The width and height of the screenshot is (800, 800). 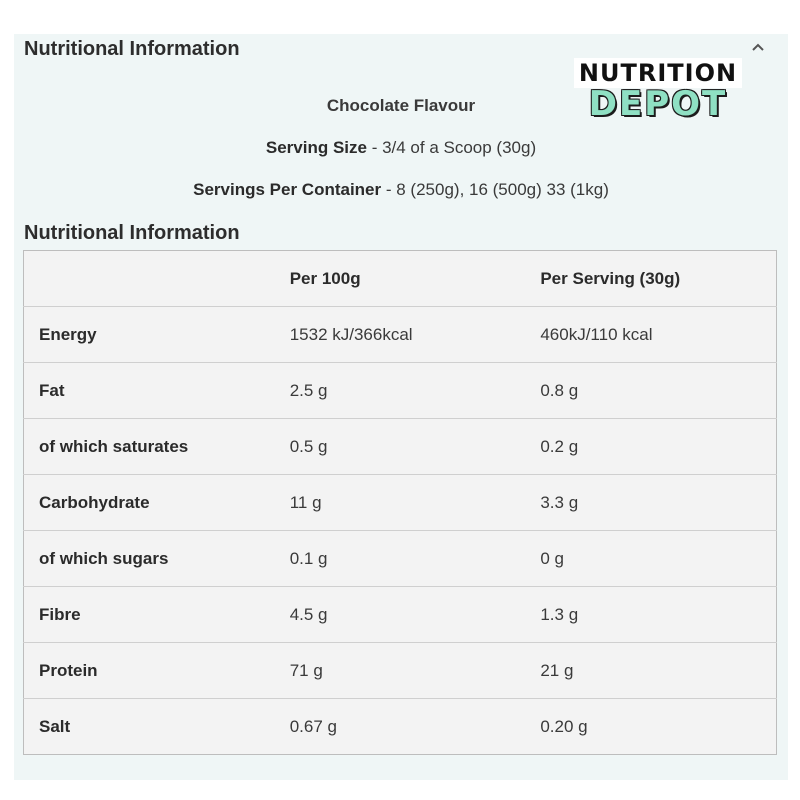 What do you see at coordinates (148, 278) in the screenshot?
I see `column-header-nutrient` at bounding box center [148, 278].